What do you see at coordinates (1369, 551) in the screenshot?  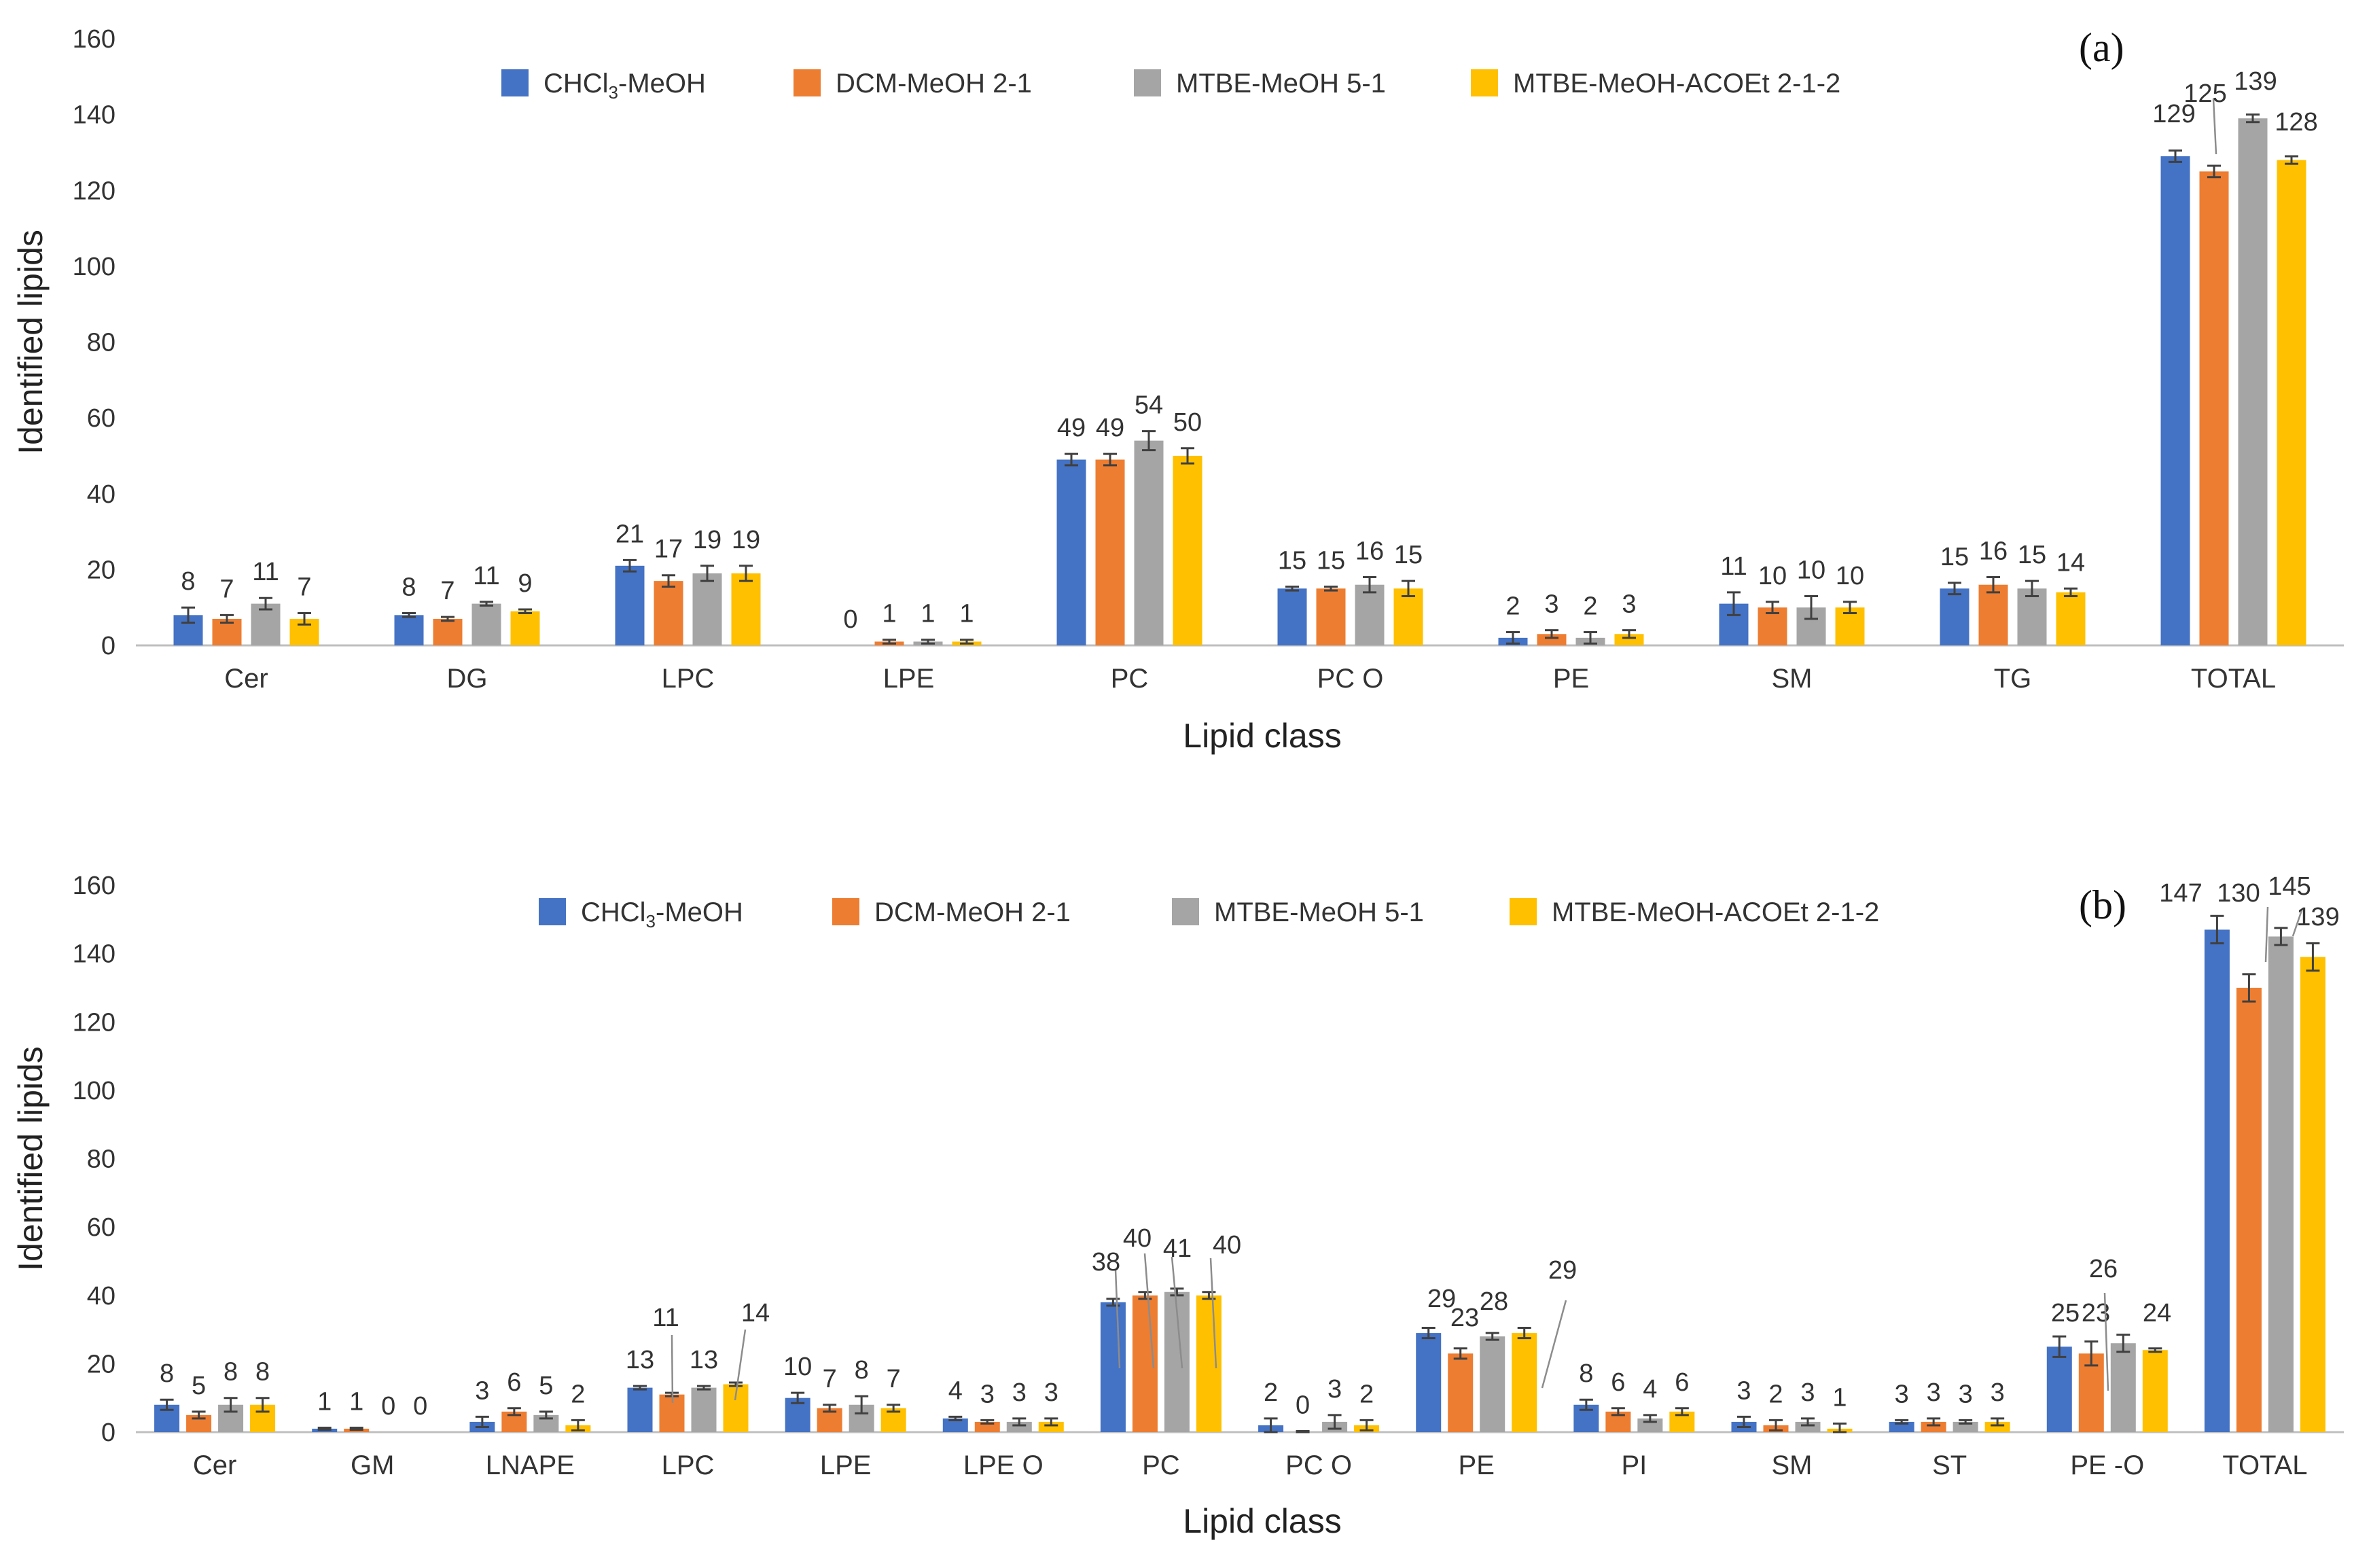 I see `data-label: 16` at bounding box center [1369, 551].